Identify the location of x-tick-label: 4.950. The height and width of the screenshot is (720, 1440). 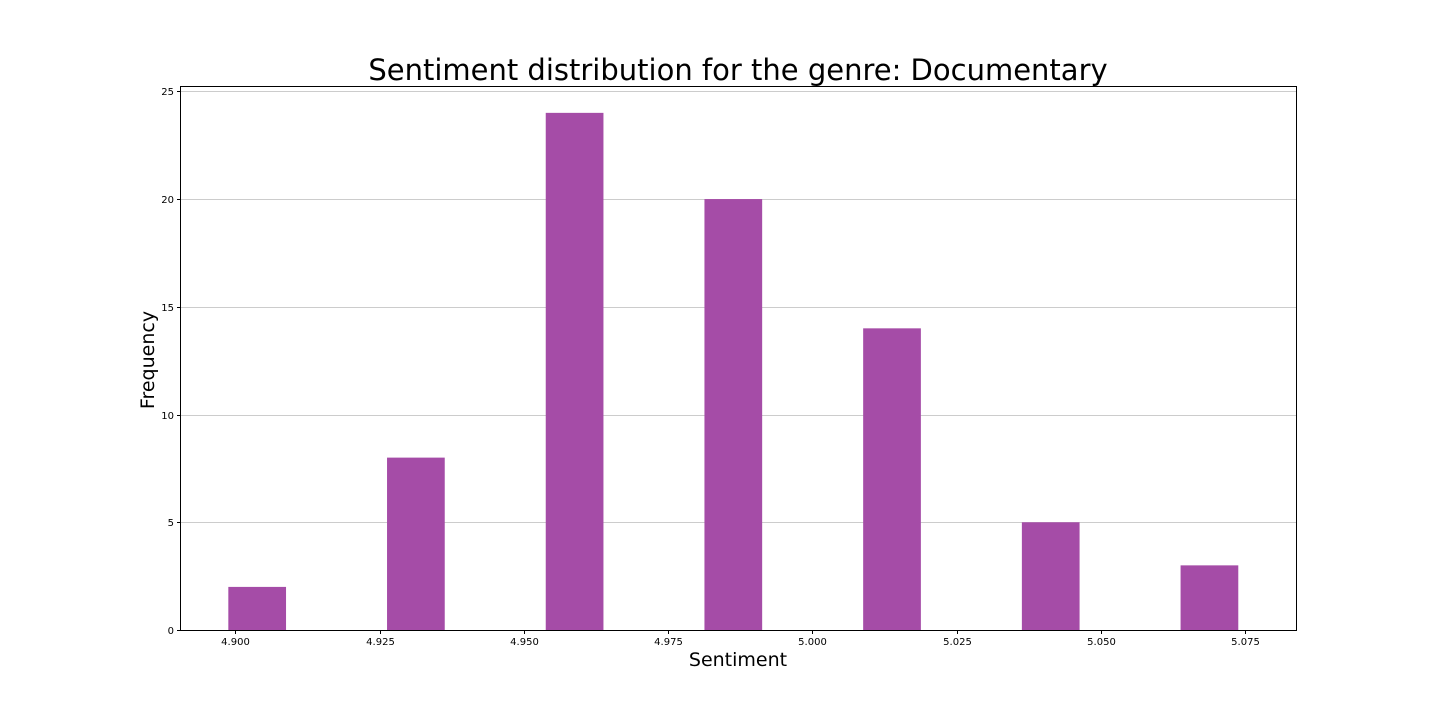
(524, 642).